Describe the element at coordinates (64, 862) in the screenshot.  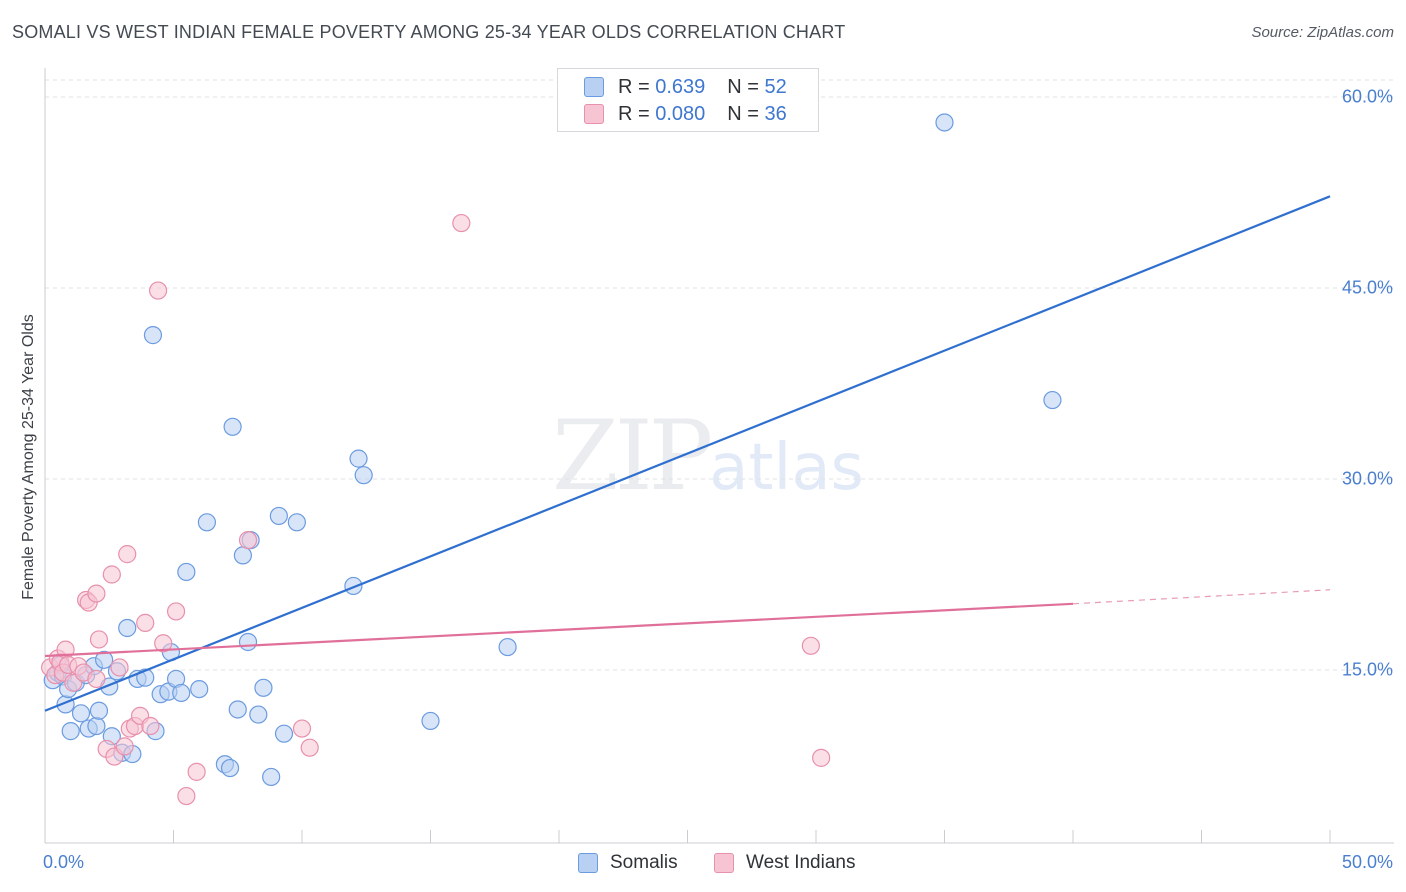
I see `x-tick-label: 0.0%` at that location.